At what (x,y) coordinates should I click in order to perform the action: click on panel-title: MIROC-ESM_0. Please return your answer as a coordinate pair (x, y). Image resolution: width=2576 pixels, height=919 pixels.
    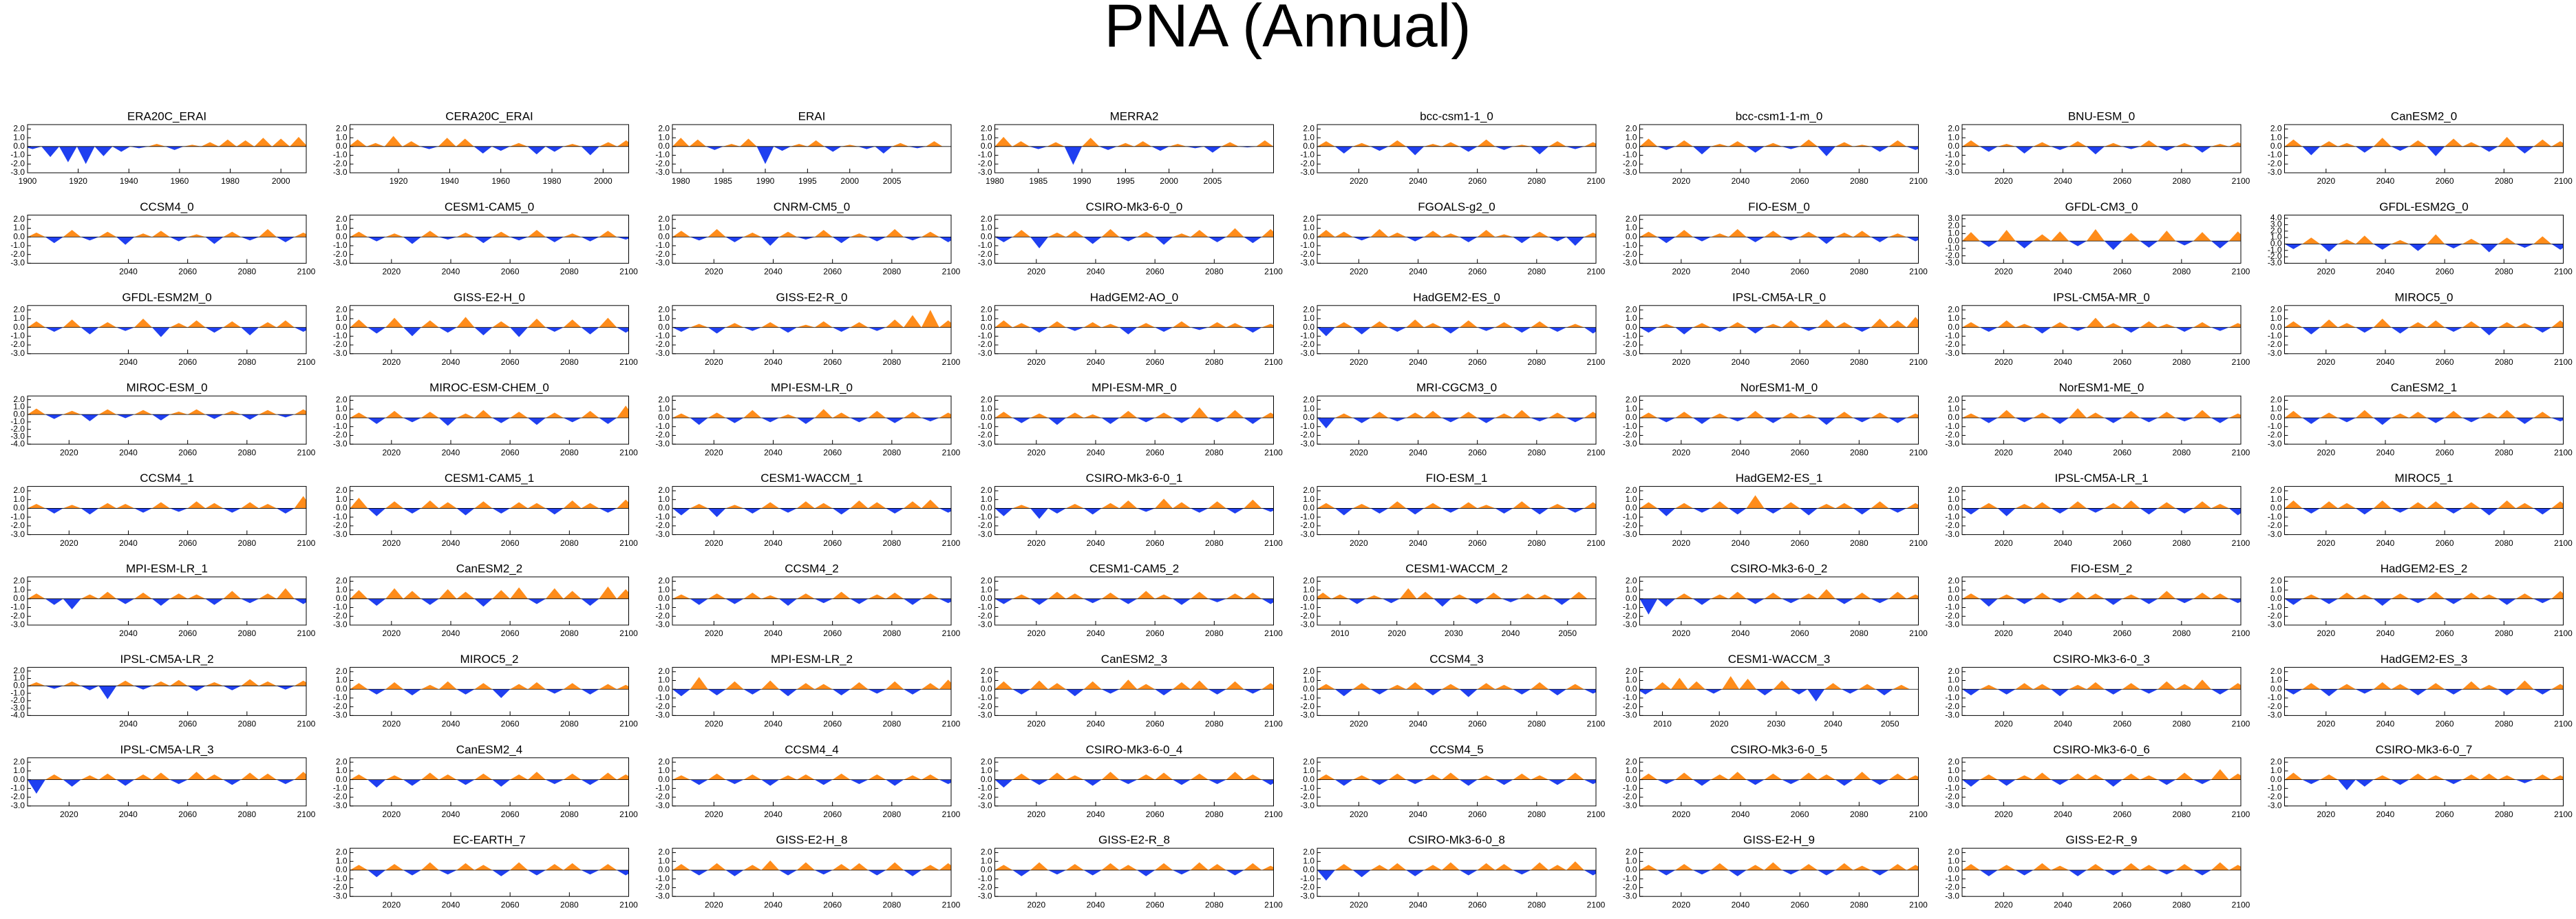
    Looking at the image, I should click on (166, 387).